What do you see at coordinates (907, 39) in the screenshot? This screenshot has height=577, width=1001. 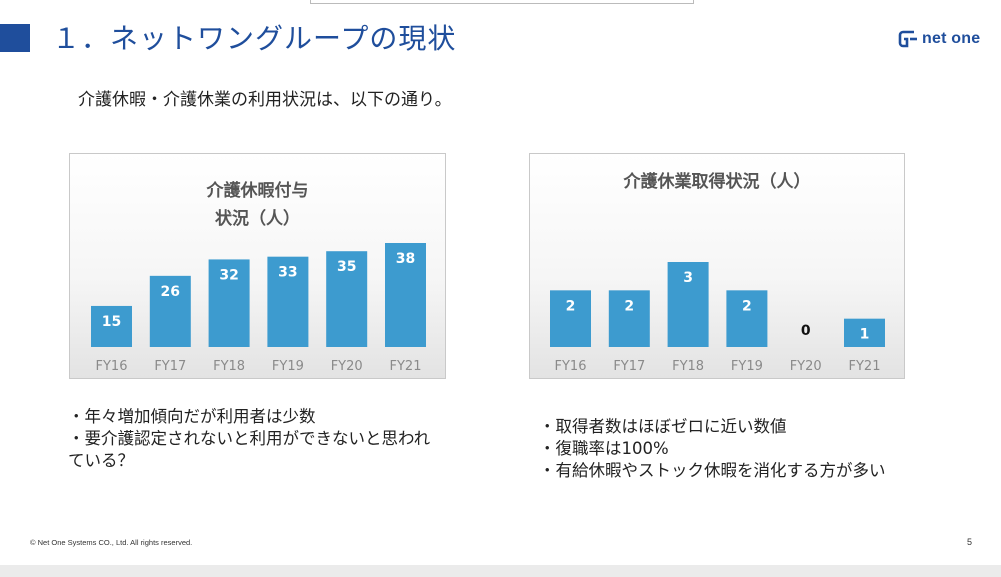 I see `logo-icon` at bounding box center [907, 39].